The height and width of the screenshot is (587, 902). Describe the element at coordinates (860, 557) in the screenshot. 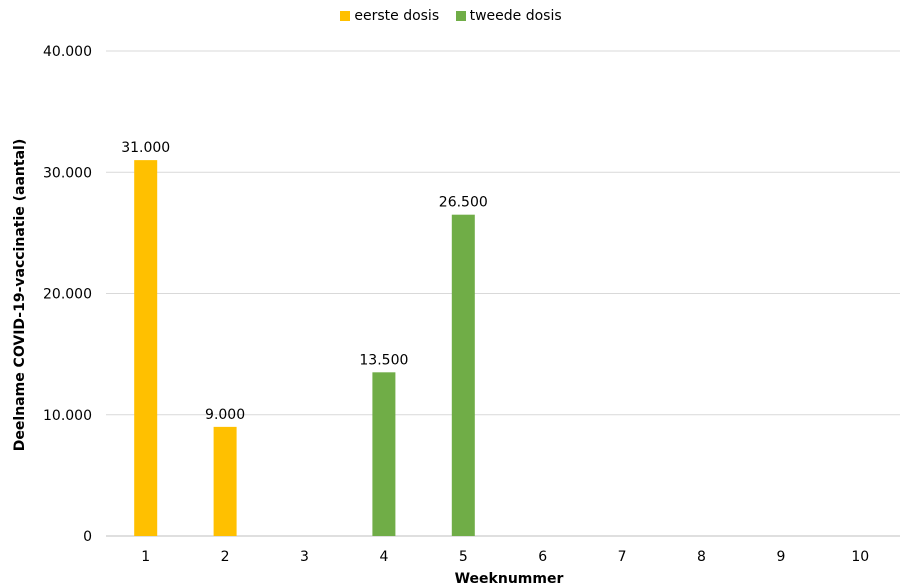

I see `x-tick-label: 10` at that location.